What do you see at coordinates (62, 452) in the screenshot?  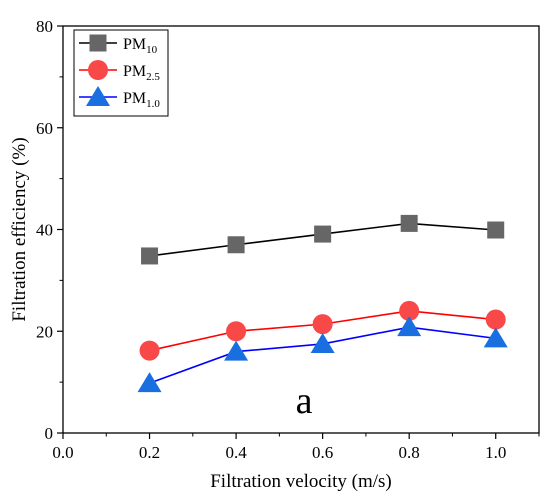 I see `x-tick-label: 0.0` at bounding box center [62, 452].